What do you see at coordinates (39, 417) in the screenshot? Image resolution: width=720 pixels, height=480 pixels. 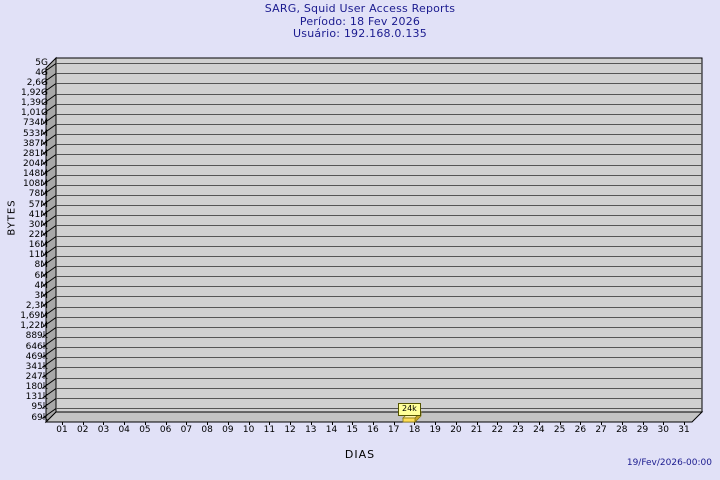 I see `y-axis-tick-label: 69k` at bounding box center [39, 417].